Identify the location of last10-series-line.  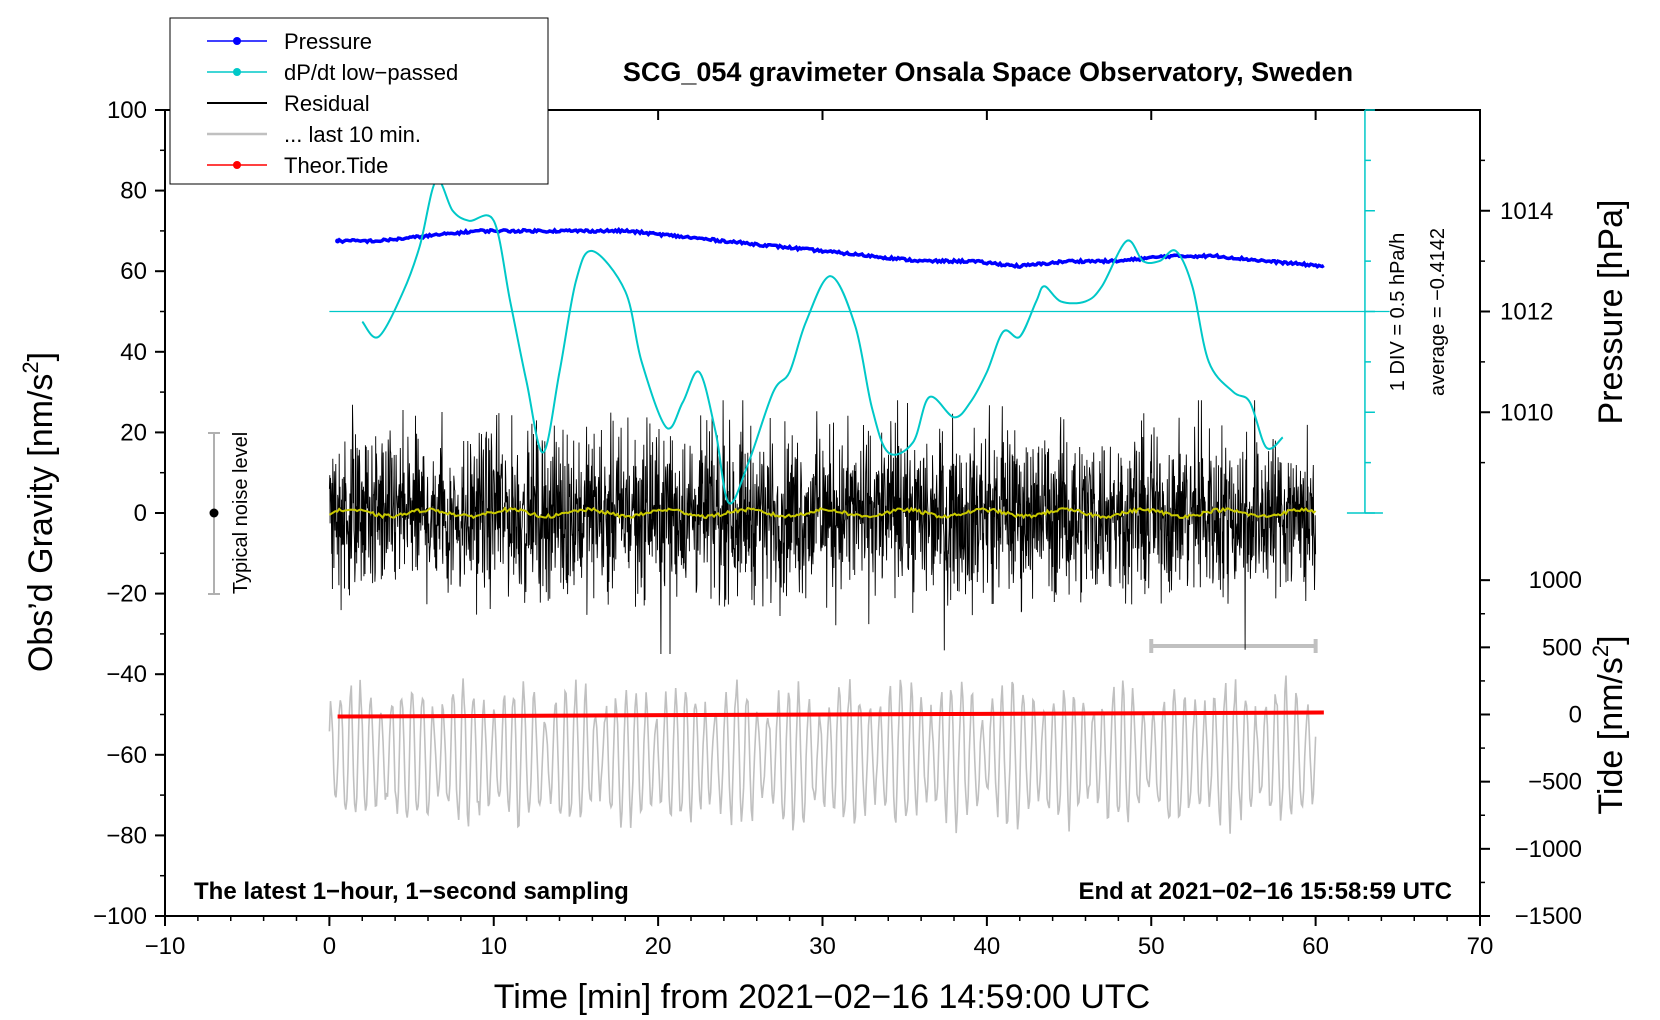
(822, 754).